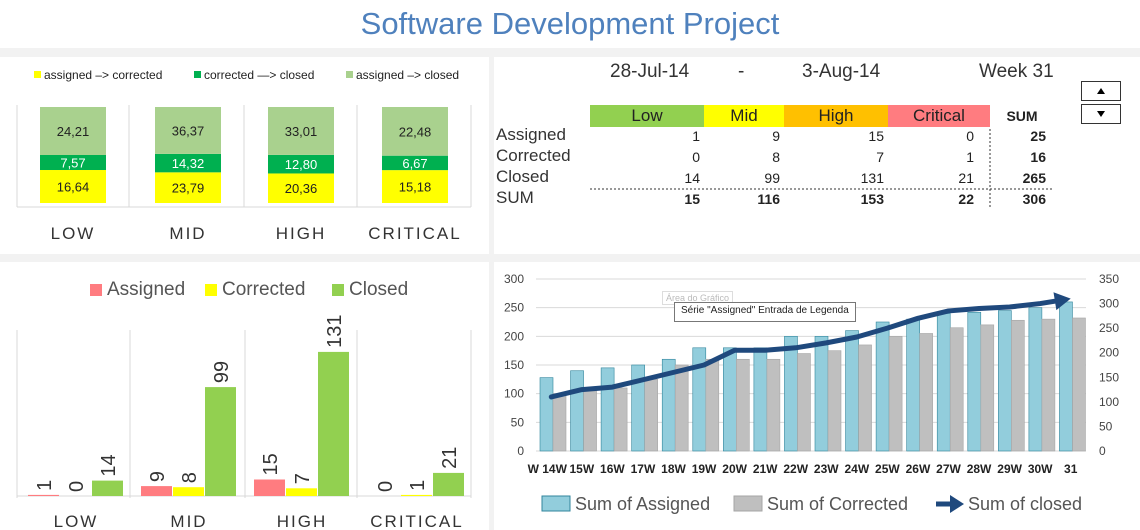  I want to click on table-cell: 116, so click(768, 199).